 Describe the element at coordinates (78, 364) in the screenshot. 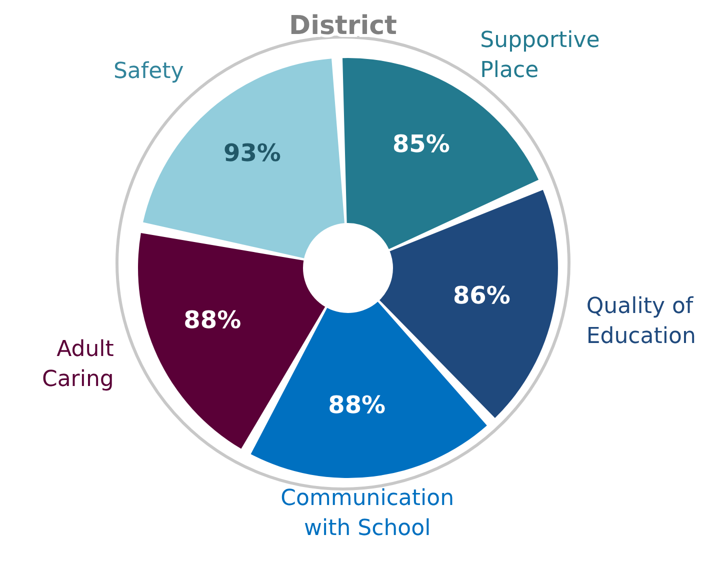

I see `category-label: Adult Caring` at that location.